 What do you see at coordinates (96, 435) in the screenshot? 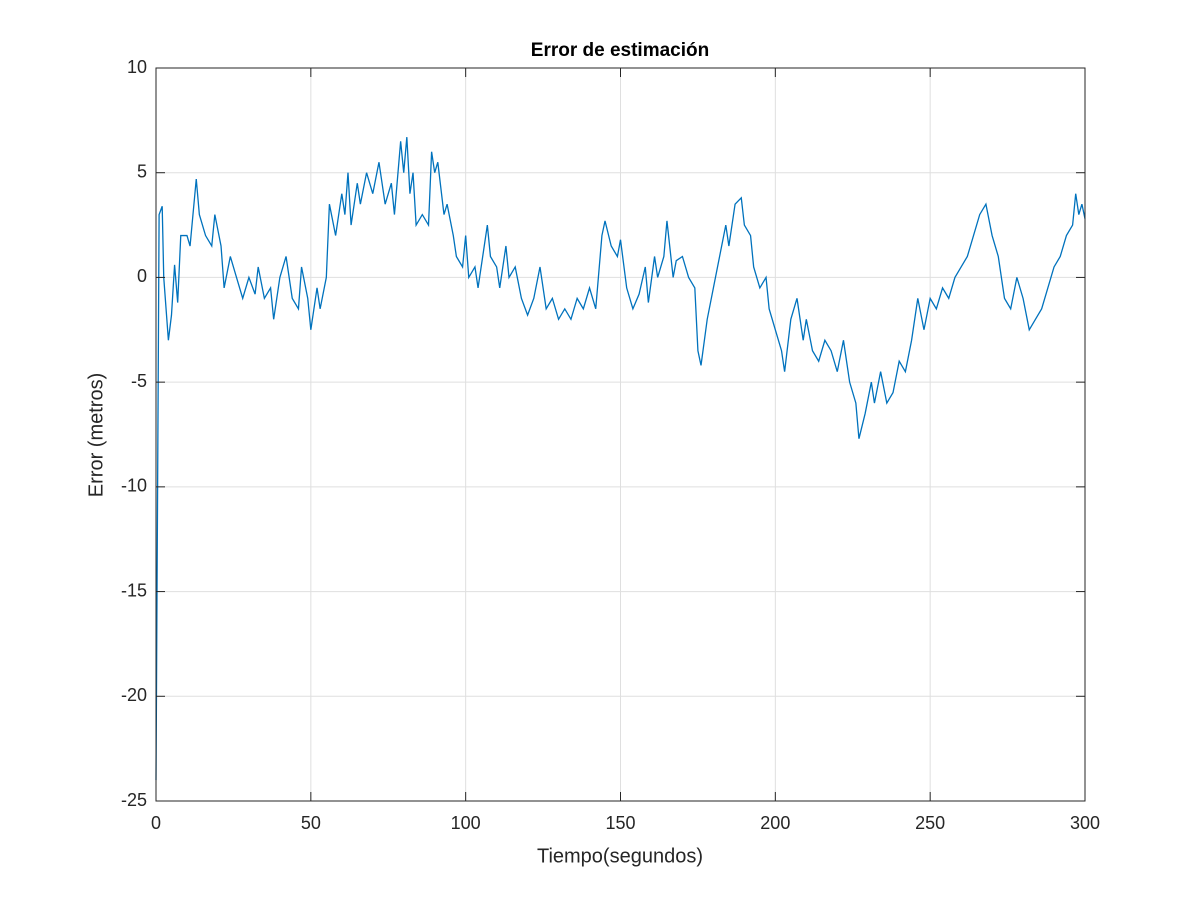
I see `y-axis-label: Error (metros)` at bounding box center [96, 435].